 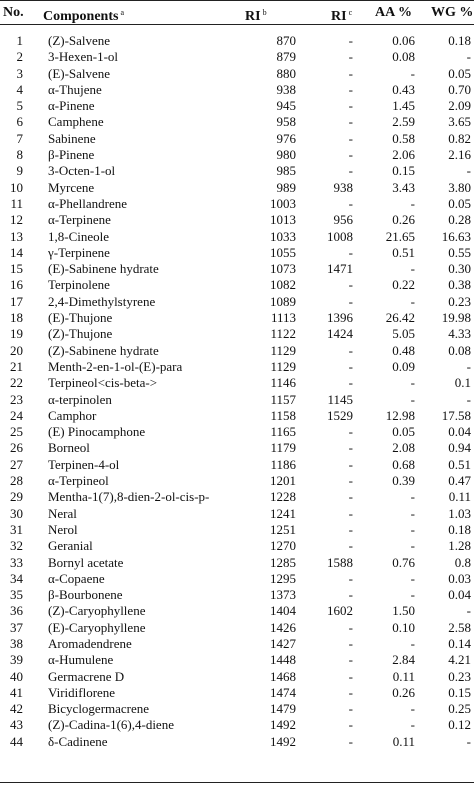 I want to click on component-name: (Z)-Thujone, so click(x=80, y=334).